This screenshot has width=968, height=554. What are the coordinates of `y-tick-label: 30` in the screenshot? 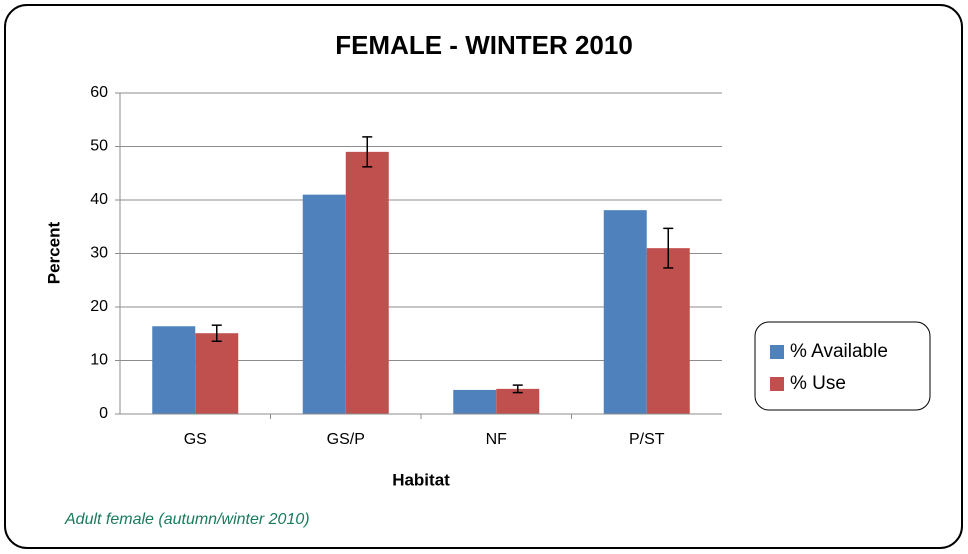 It's located at (99, 253).